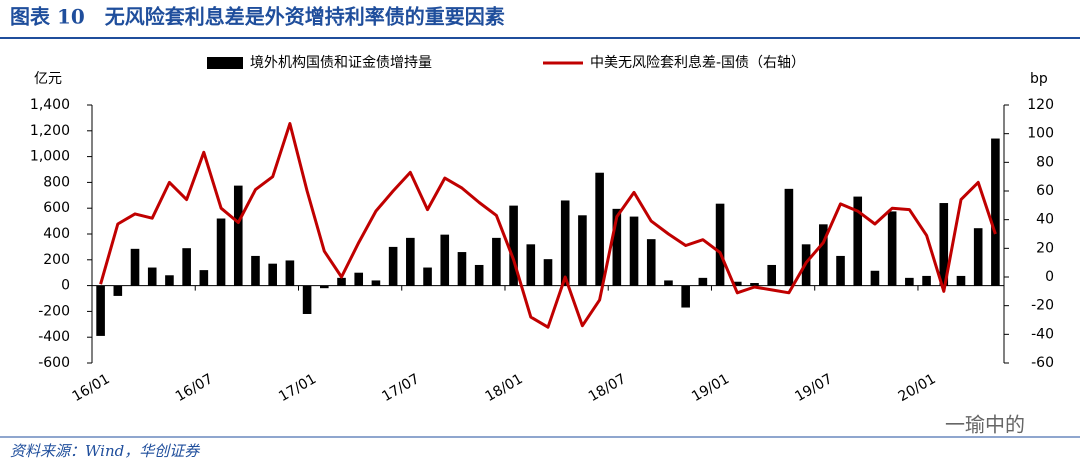 The width and height of the screenshot is (1080, 472). Describe the element at coordinates (50, 157) in the screenshot. I see `y-tick-label: 1,000` at that location.